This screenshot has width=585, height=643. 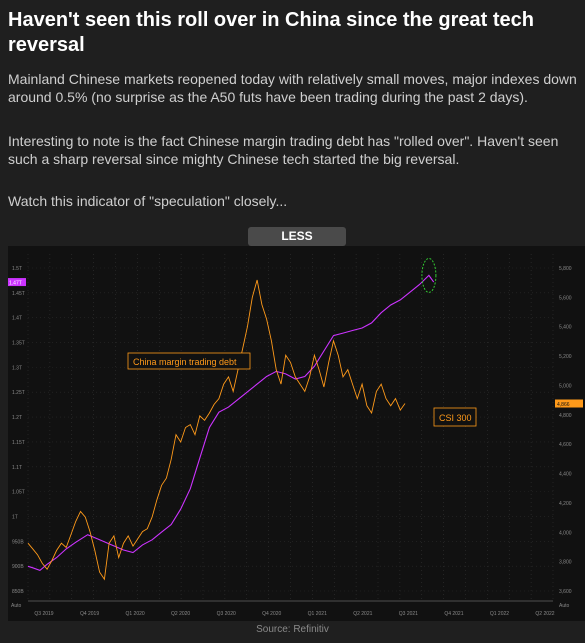 I want to click on y-left-tick-label: 1.15T, so click(x=18, y=443).